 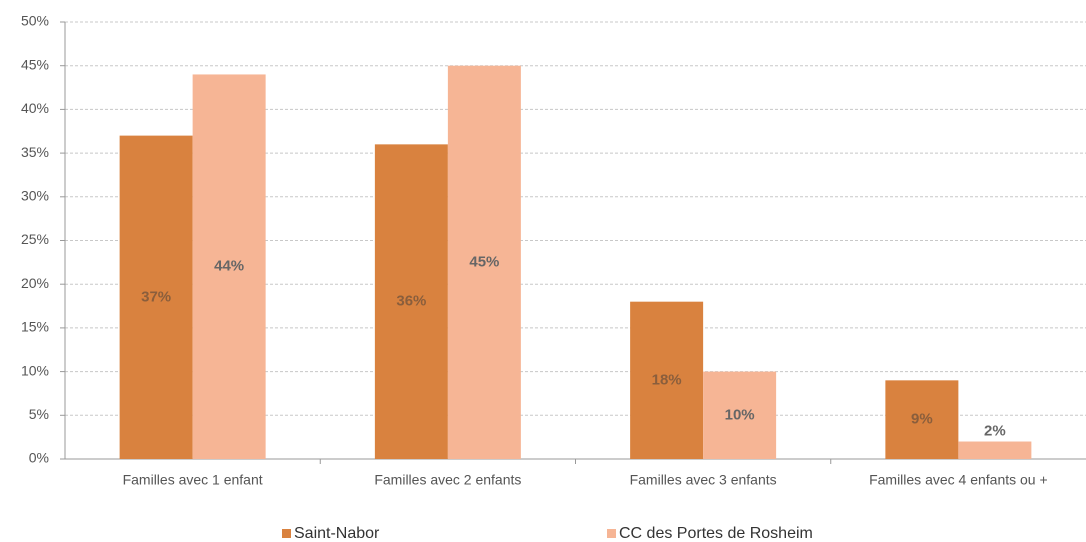 I want to click on data-label: 10%, so click(x=740, y=414).